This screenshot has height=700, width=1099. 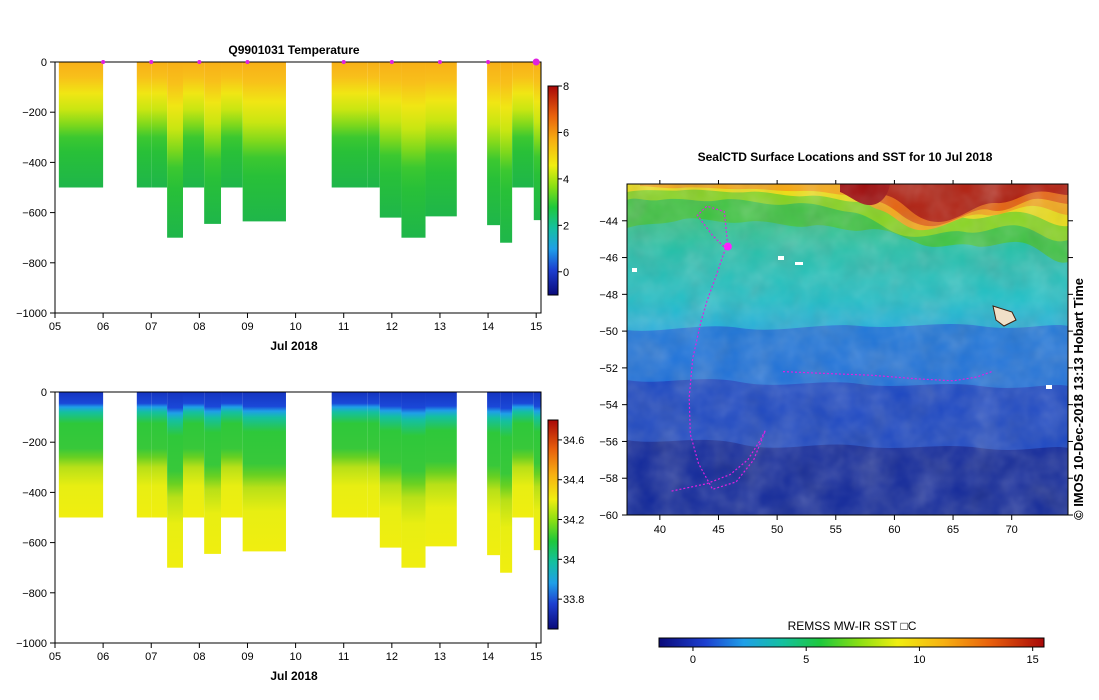 I want to click on y-tick-label: −800, so click(x=34, y=264).